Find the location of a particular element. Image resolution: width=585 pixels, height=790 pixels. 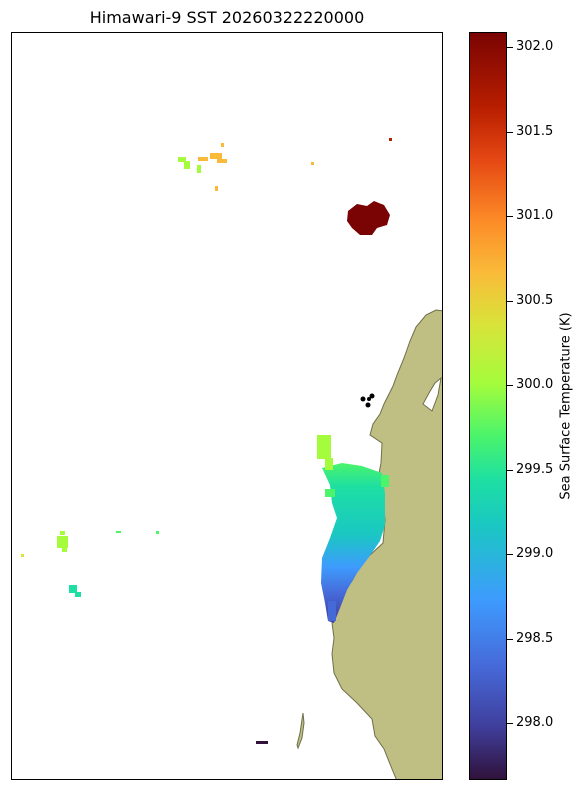

sst-patch-warm is located at coordinates (368, 218).